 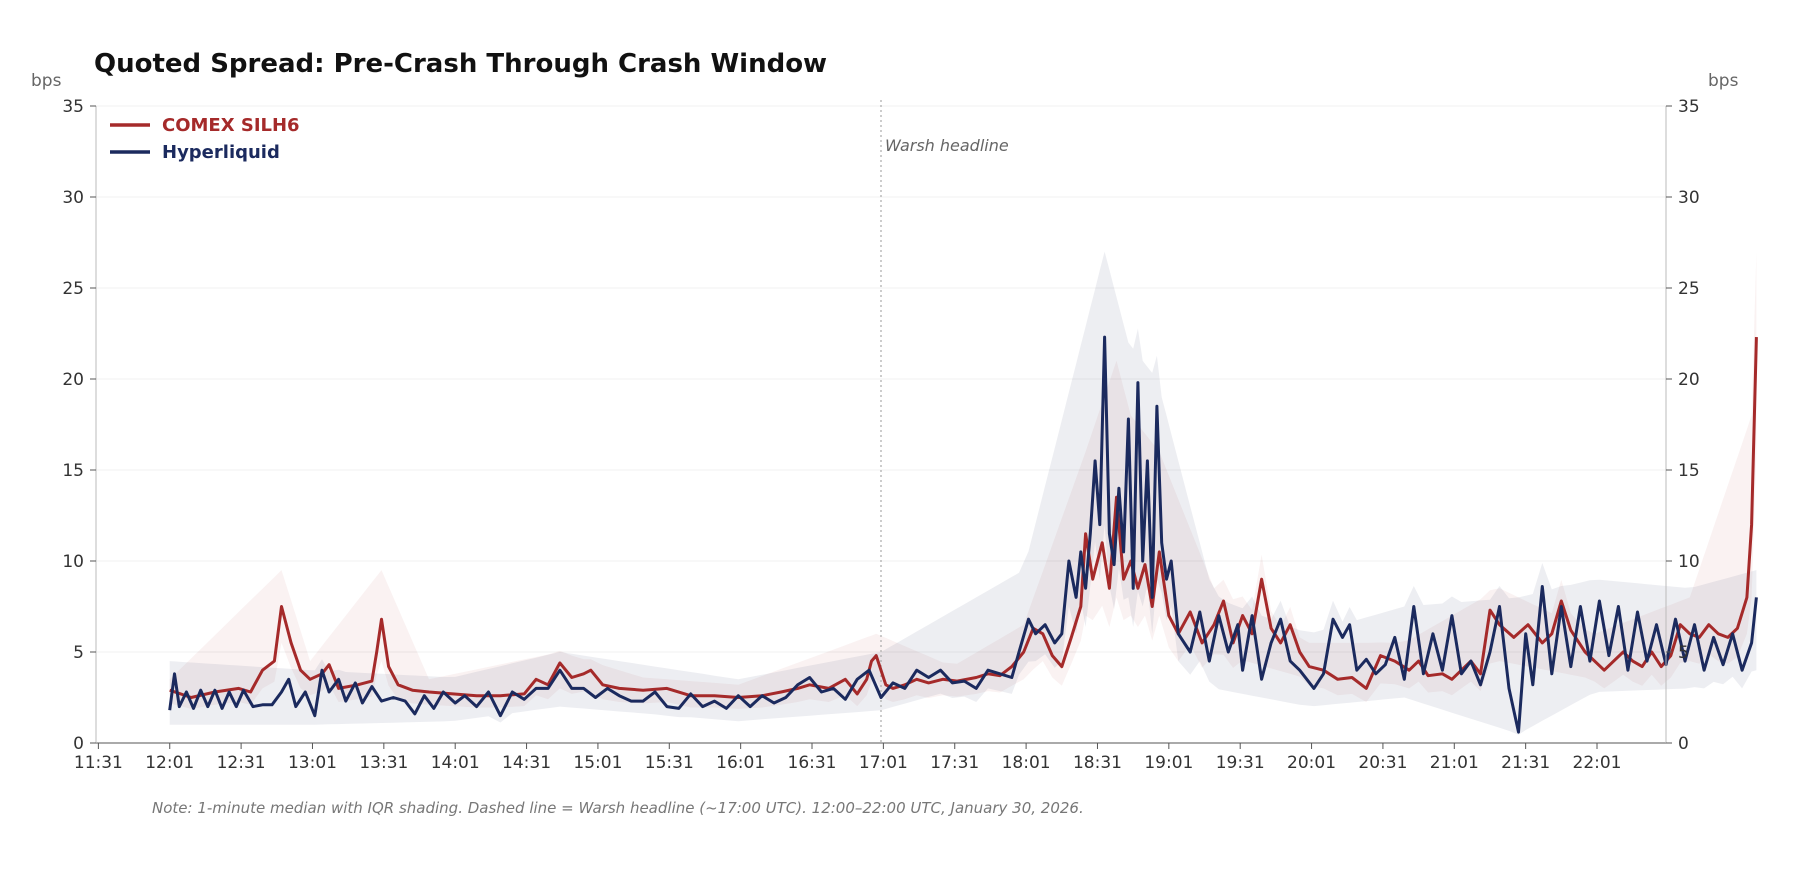 I want to click on y-tick-label-left-20: 20, so click(x=73, y=380).